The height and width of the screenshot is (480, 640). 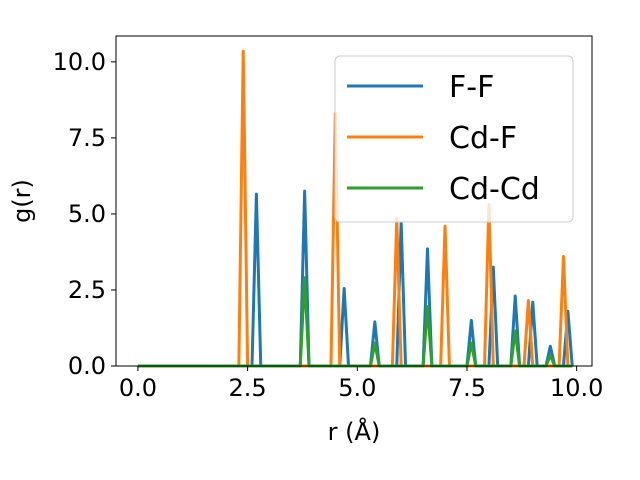 I want to click on y-axis-ticks: 0.0 2.5 5.0 7.5 10.0, so click(x=84, y=214).